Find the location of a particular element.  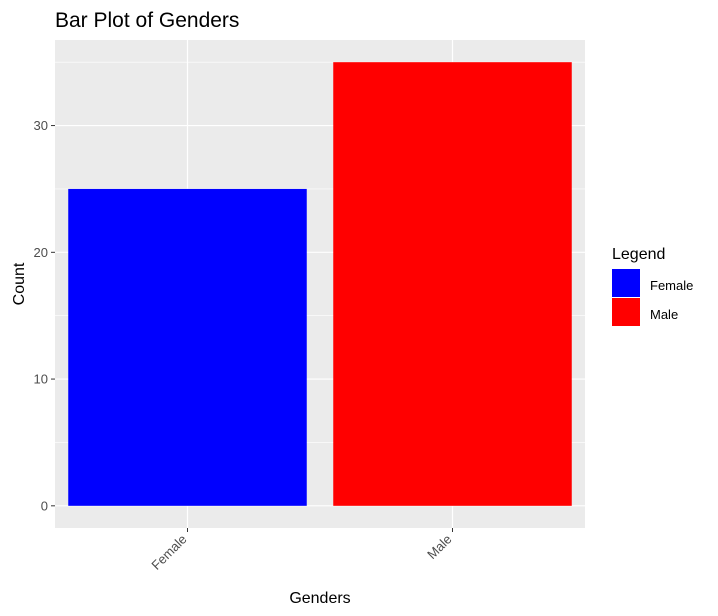

y-tick-label: 10 is located at coordinates (41, 379).